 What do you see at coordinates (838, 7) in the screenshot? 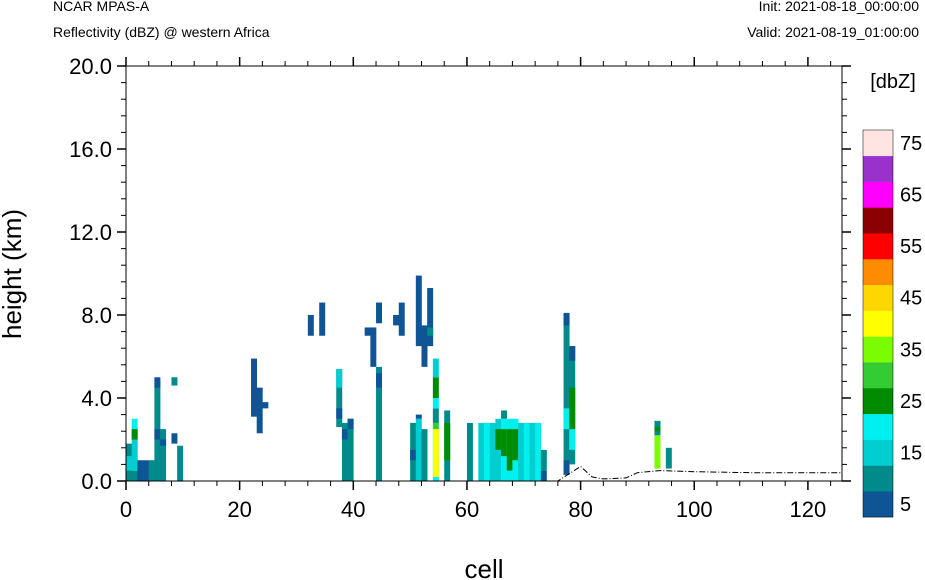
I see `init-time: Init: 2021-08-18_00:00:00` at bounding box center [838, 7].